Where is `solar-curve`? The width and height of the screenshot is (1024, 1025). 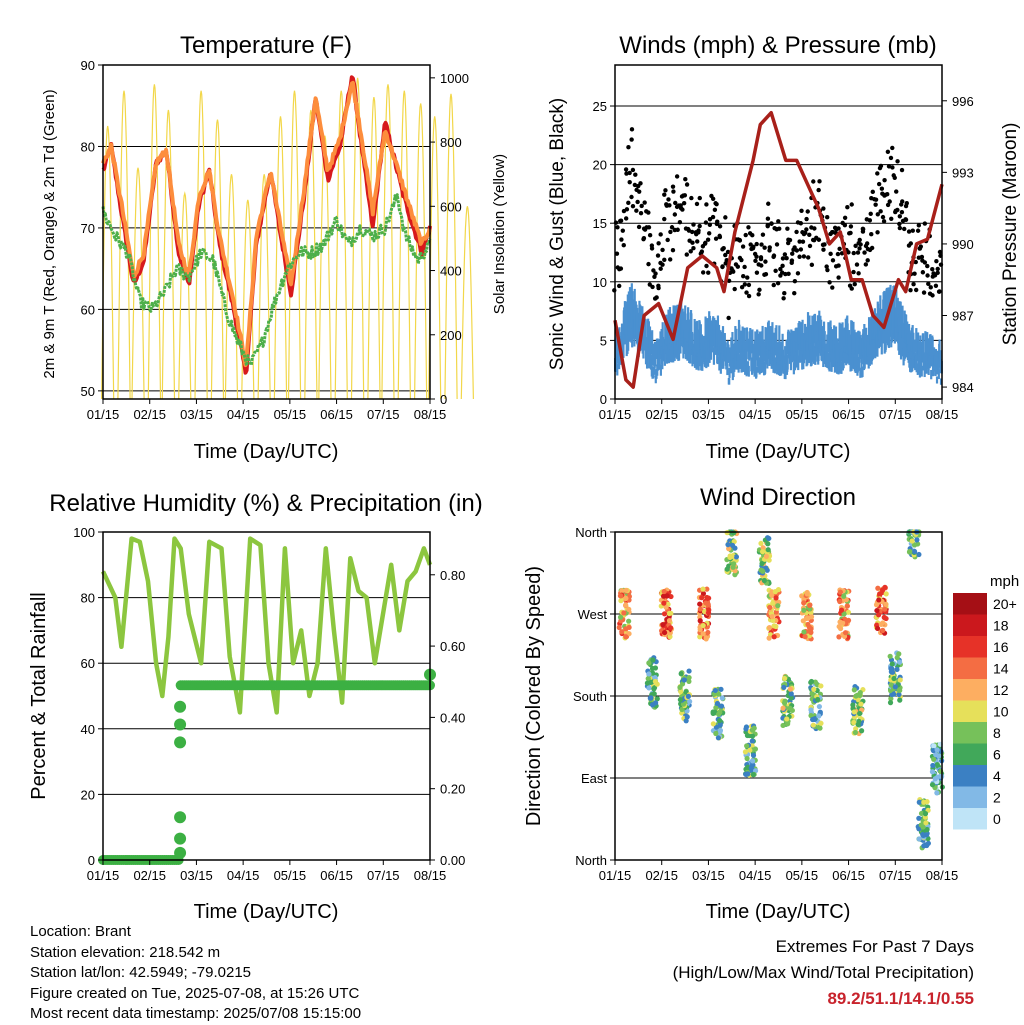
solar-curve is located at coordinates (168, 254).